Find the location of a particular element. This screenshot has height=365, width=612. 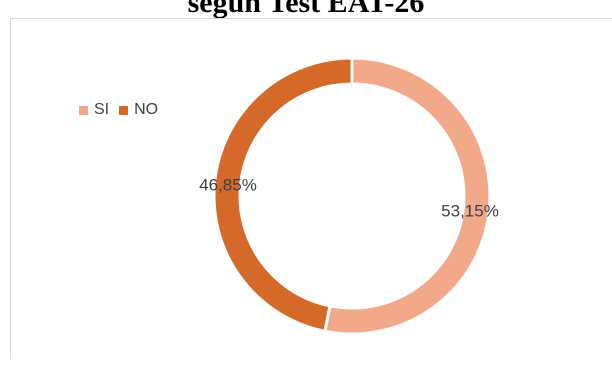

legend-item-si: SI is located at coordinates (94, 110).